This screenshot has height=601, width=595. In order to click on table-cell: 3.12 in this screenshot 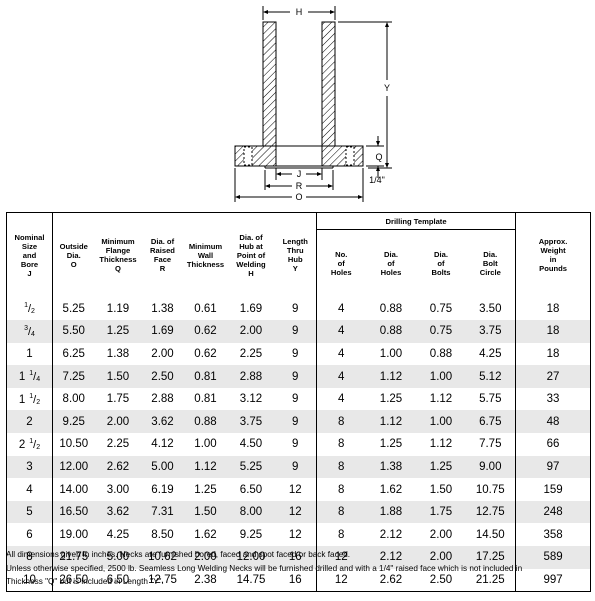, I will do `click(251, 399)`.